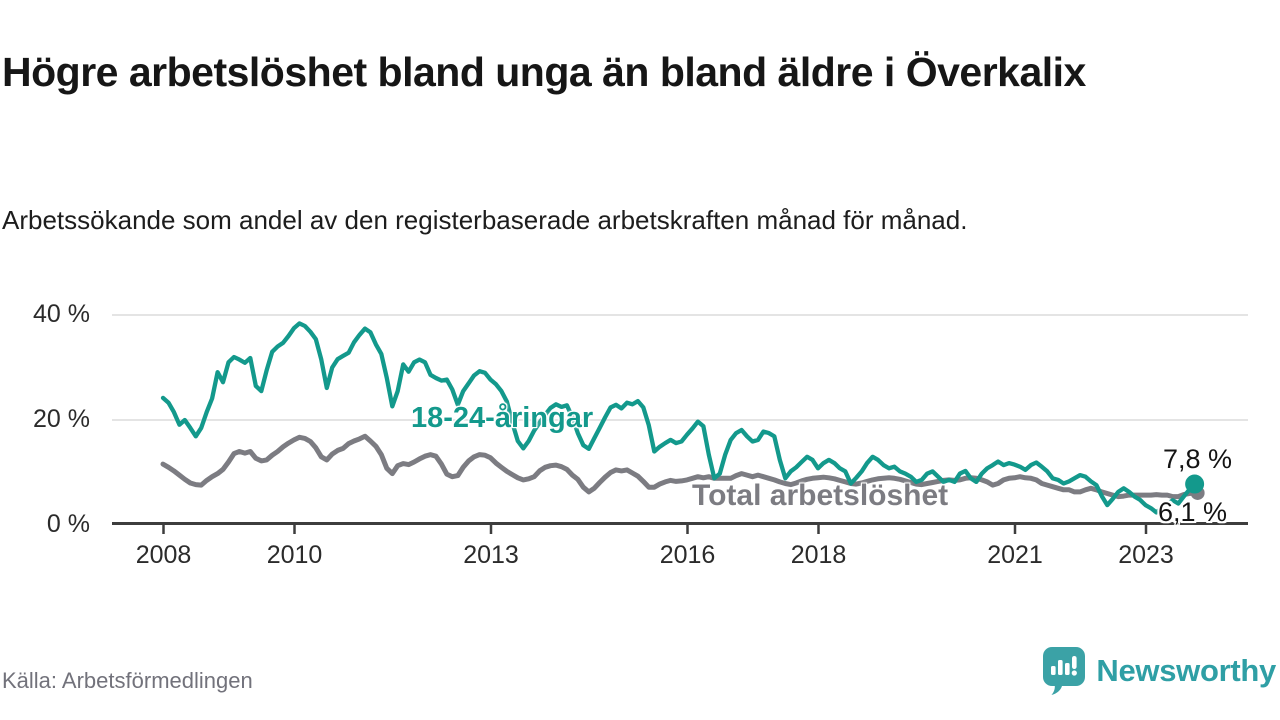 Image resolution: width=1280 pixels, height=720 pixels. I want to click on x-tick-label: 2008, so click(163, 555).